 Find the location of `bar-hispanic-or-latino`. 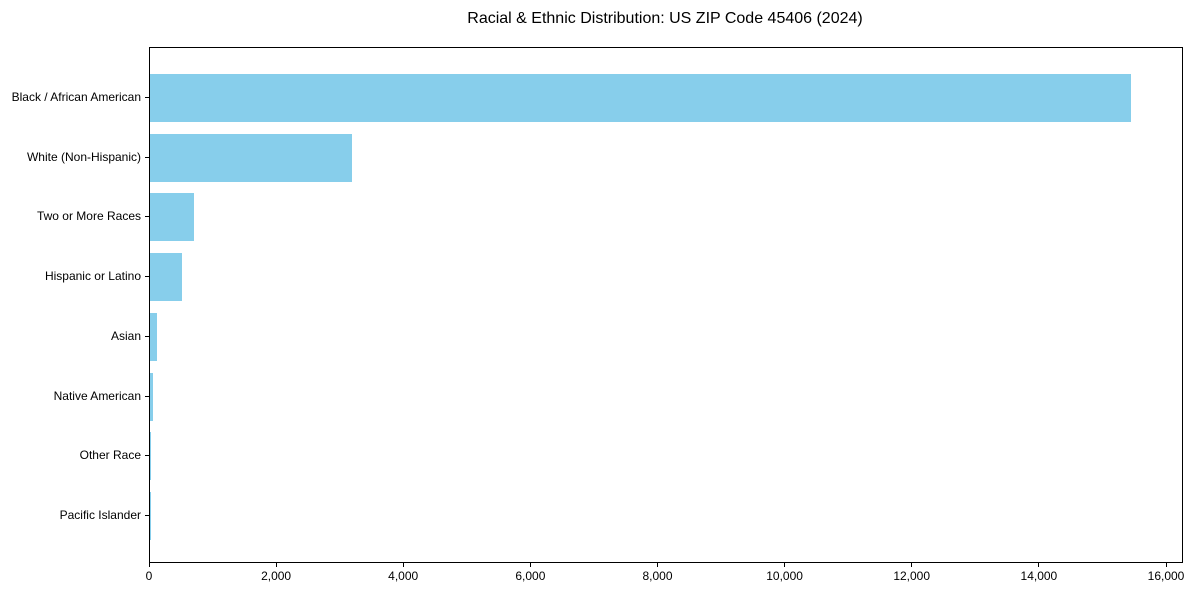

bar-hispanic-or-latino is located at coordinates (166, 277).